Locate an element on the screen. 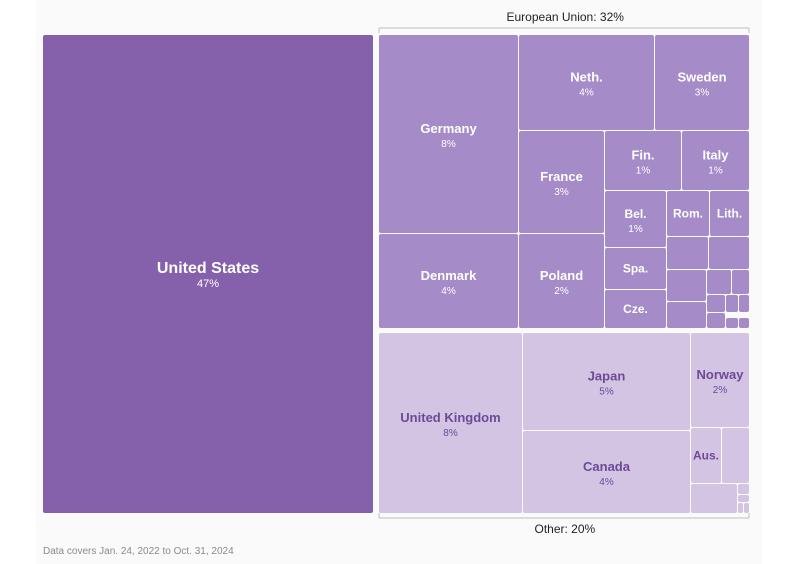 This screenshot has width=800, height=564. tile-label-poland: Poland is located at coordinates (561, 275).